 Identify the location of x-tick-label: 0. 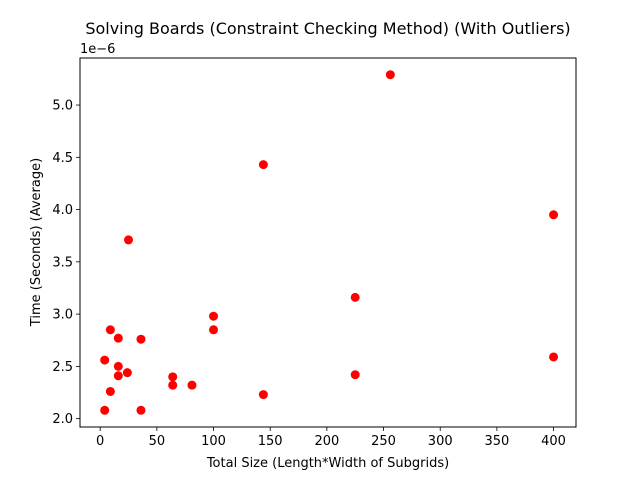
(100, 441).